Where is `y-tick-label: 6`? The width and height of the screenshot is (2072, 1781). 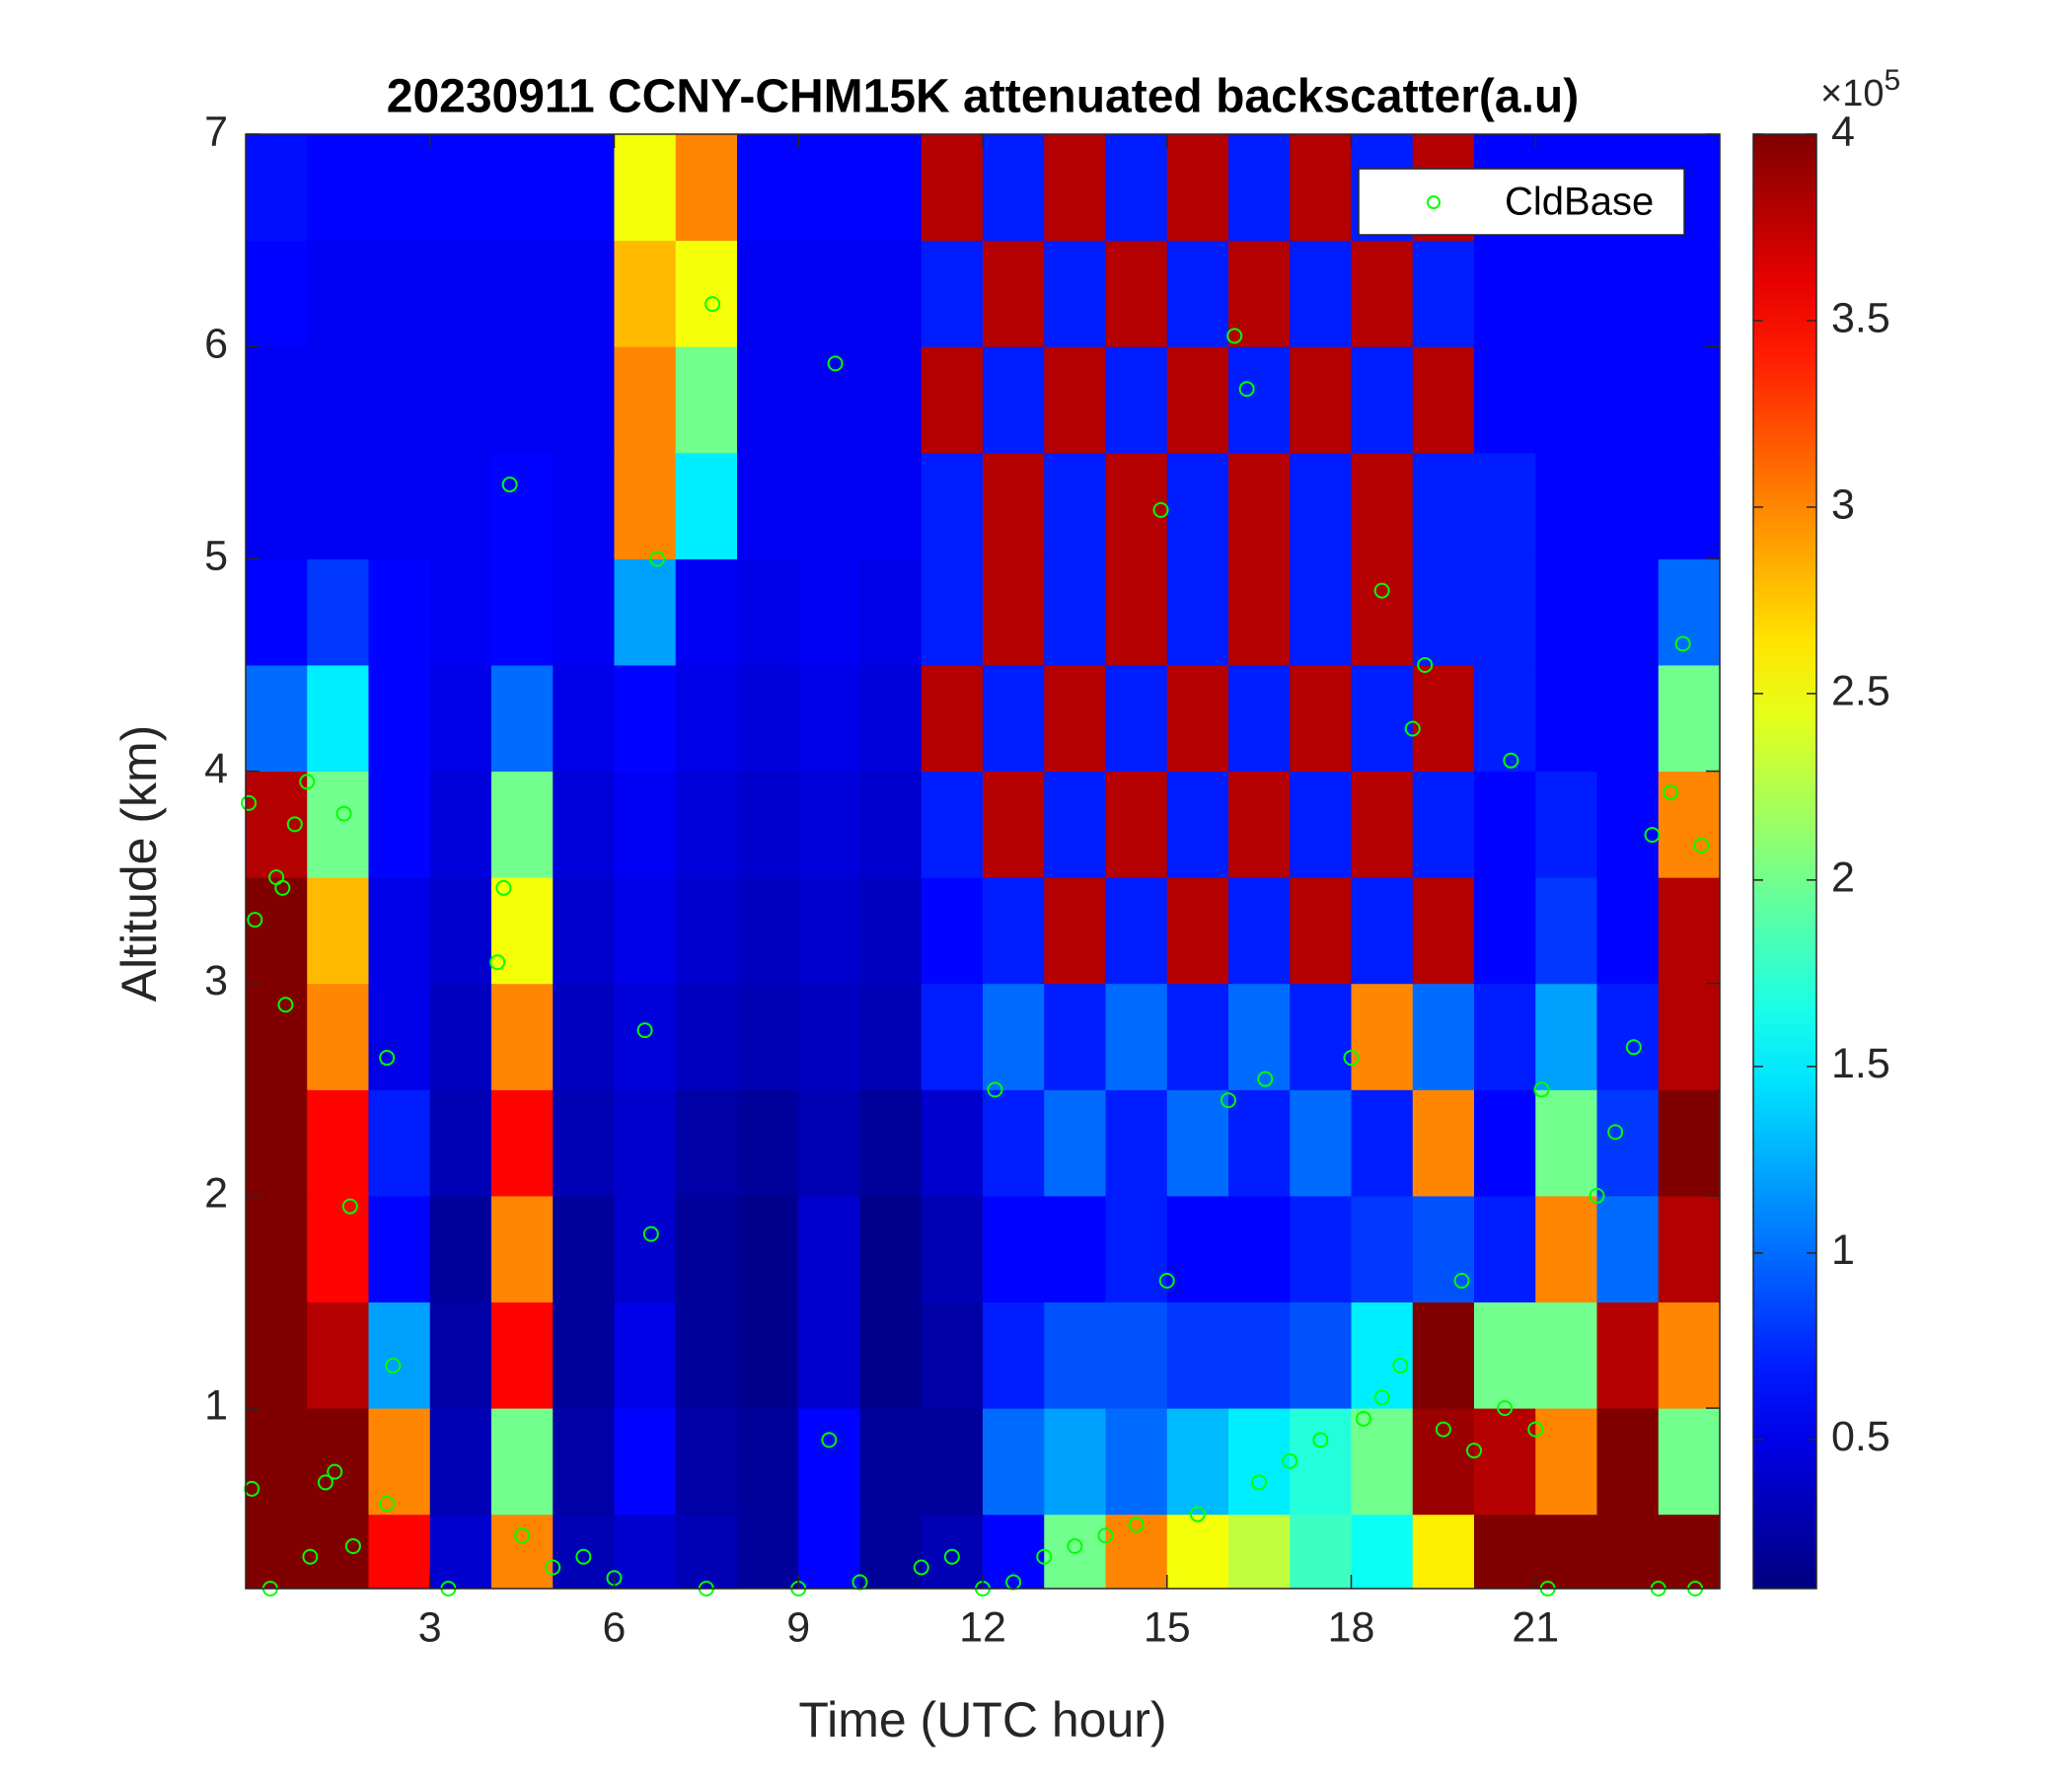
y-tick-label: 6 is located at coordinates (216, 344).